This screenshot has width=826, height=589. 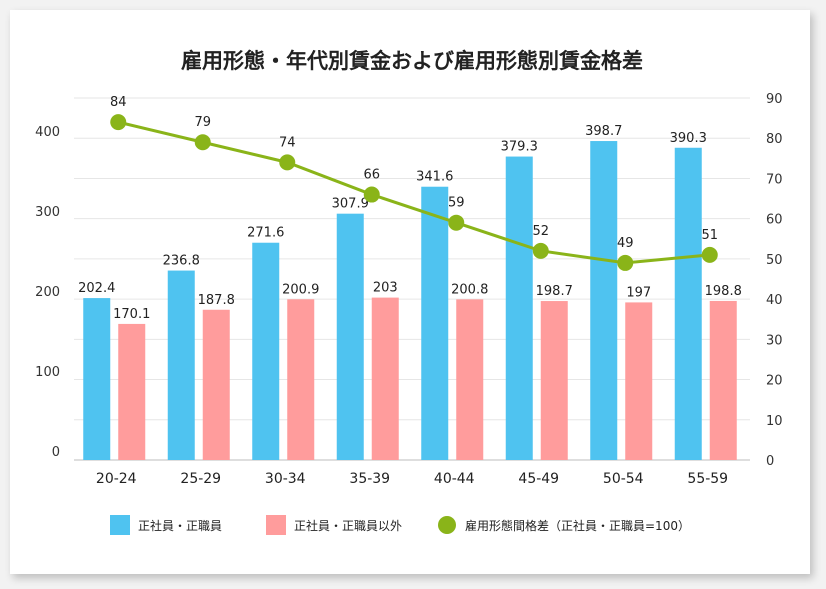 What do you see at coordinates (350, 204) in the screenshot?
I see `bar-data-label: 307.9` at bounding box center [350, 204].